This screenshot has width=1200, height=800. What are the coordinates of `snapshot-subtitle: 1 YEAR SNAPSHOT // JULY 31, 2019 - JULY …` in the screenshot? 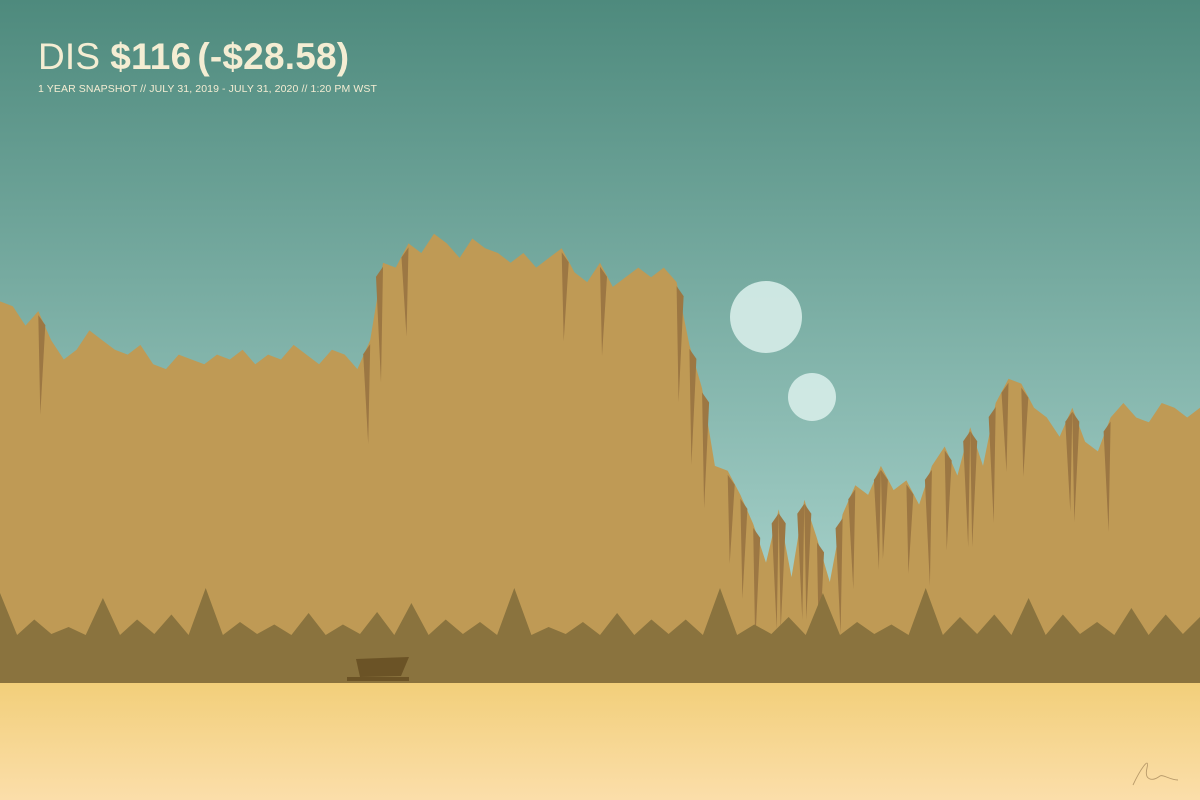 It's located at (207, 89).